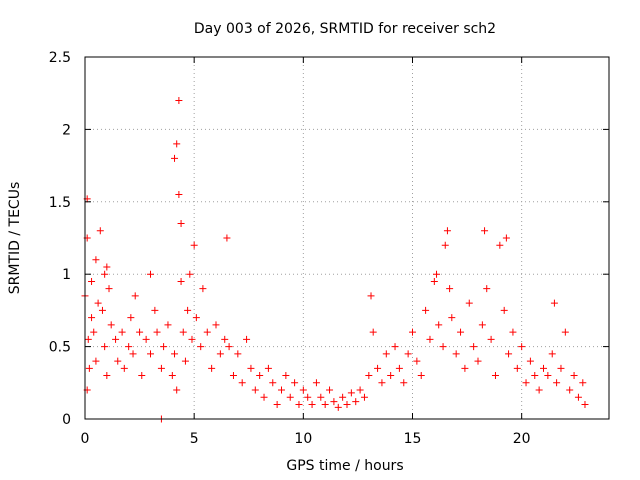  What do you see at coordinates (60, 348) in the screenshot?
I see `y-tick-label: 0.5` at bounding box center [60, 348].